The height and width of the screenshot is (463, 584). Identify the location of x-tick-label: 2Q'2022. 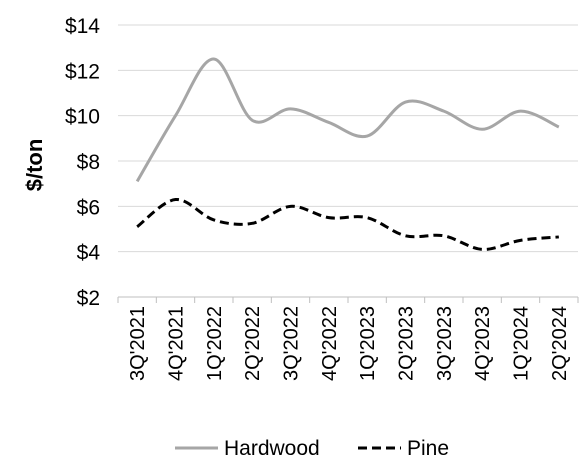
(253, 343).